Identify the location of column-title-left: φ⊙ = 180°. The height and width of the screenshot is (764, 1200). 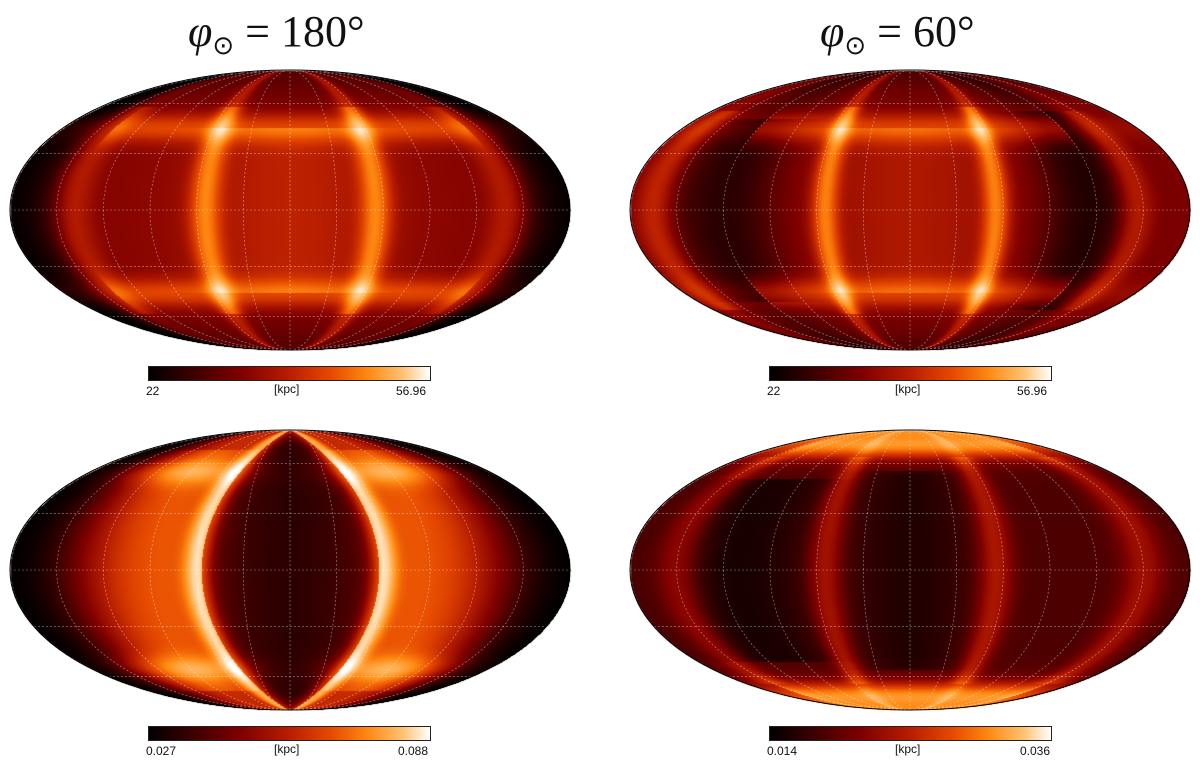
(276, 33).